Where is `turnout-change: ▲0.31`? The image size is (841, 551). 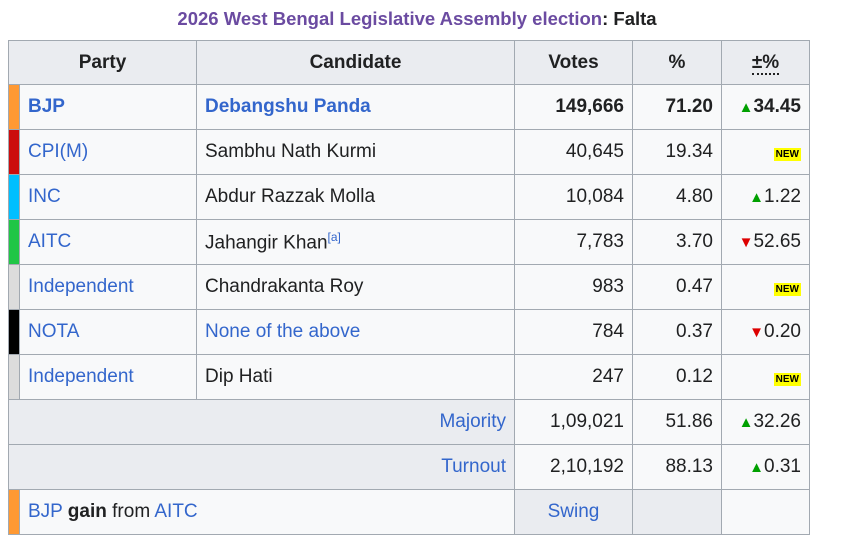 turnout-change: ▲0.31 is located at coordinates (765, 467).